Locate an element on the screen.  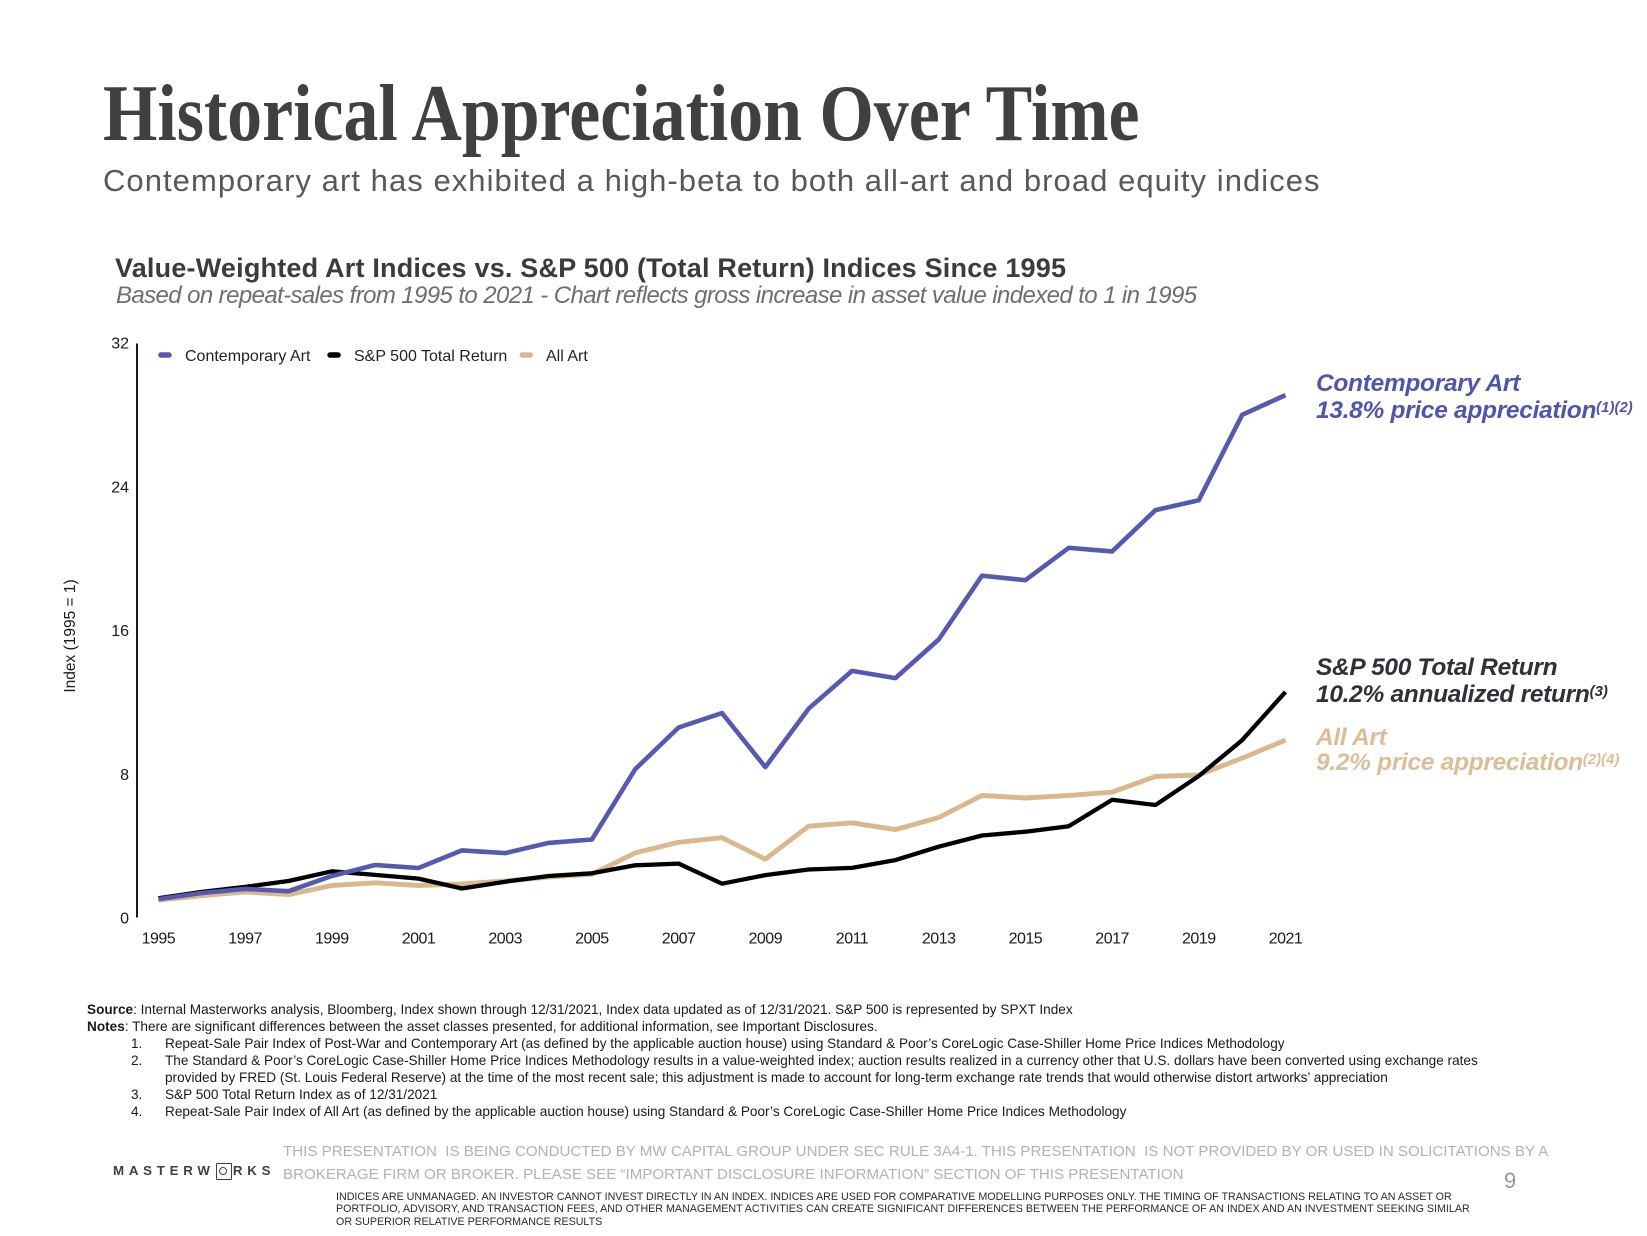
svg-text: 16 is located at coordinates (120, 631).